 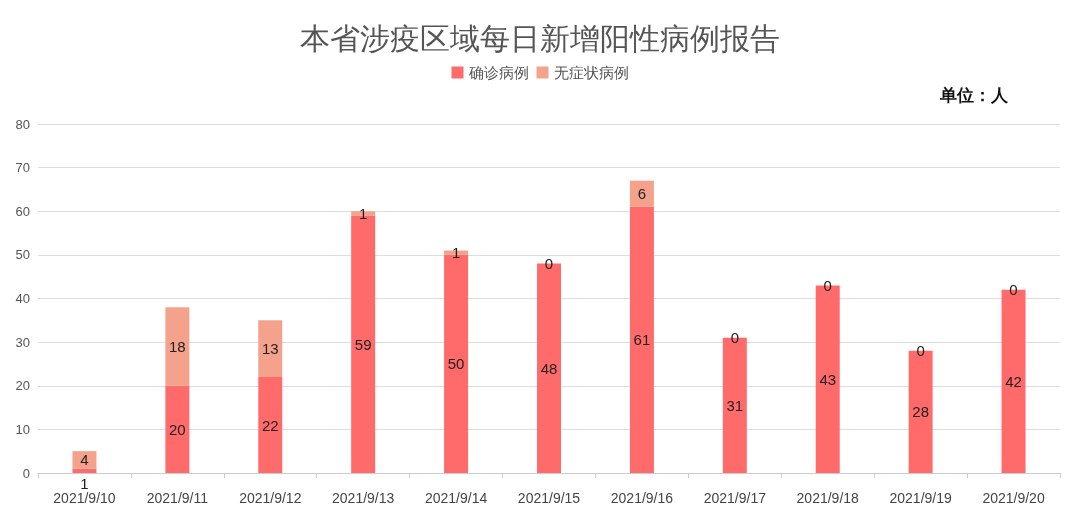 I want to click on x-tick-label: 2021/9/15, so click(x=549, y=498).